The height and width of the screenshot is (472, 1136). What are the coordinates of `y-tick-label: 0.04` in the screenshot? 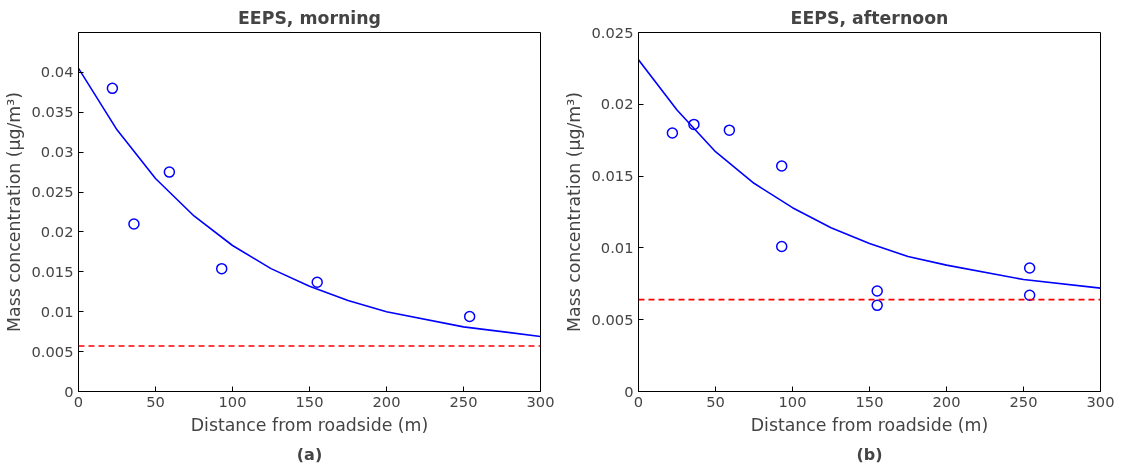 It's located at (57, 72).